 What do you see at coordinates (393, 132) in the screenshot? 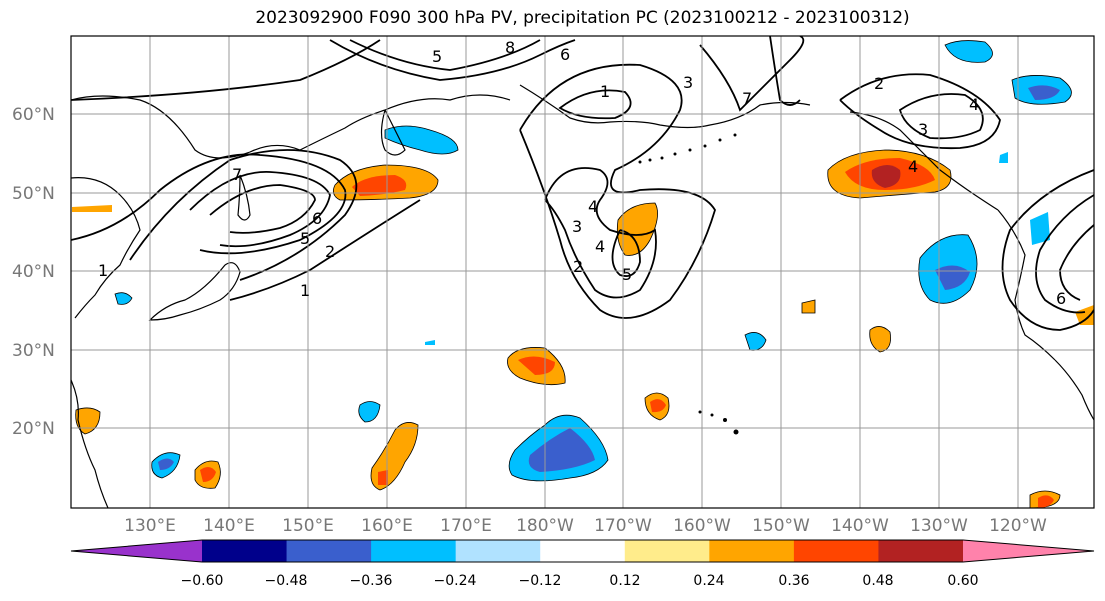
I see `coast-kamchatka` at bounding box center [393, 132].